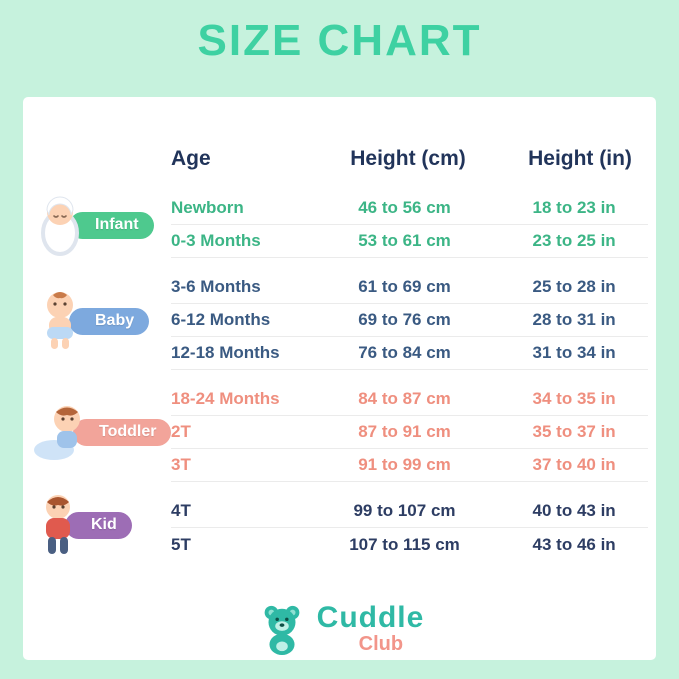 This screenshot has height=679, width=679. What do you see at coordinates (574, 510) in the screenshot?
I see `height-in-cell: 40 to 43 in` at bounding box center [574, 510].